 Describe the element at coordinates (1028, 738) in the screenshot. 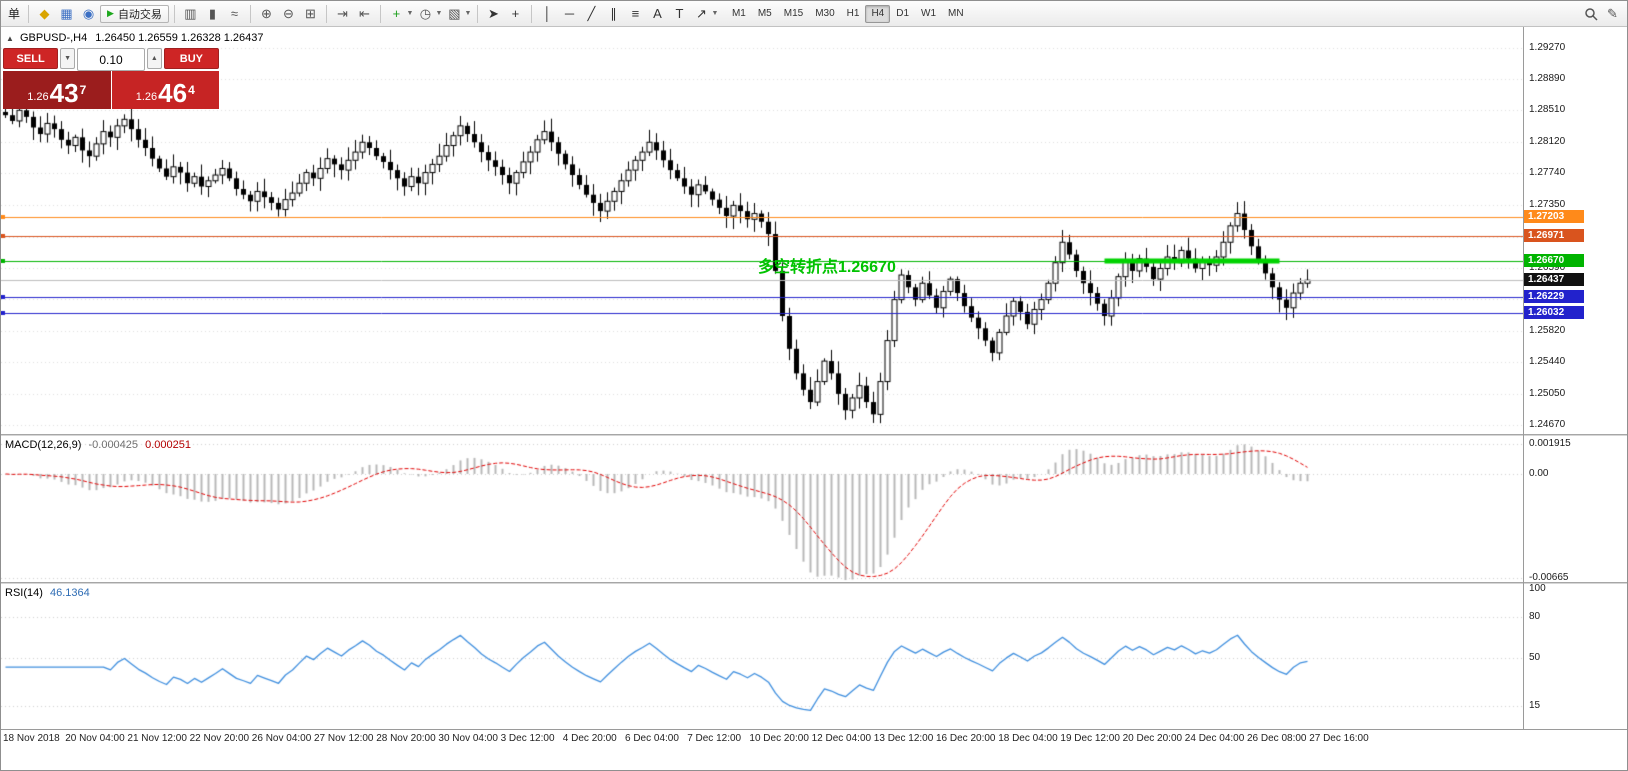

I see `time-axis-label: 18 Dec 04:00` at that location.